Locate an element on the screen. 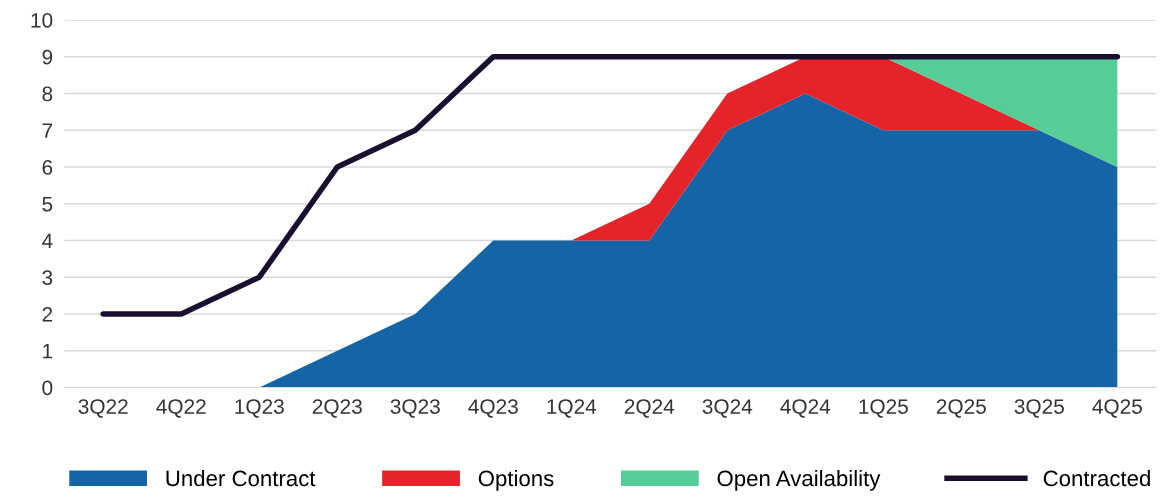 The image size is (1168, 500). x-tick-label: 3Q22 is located at coordinates (103, 408).